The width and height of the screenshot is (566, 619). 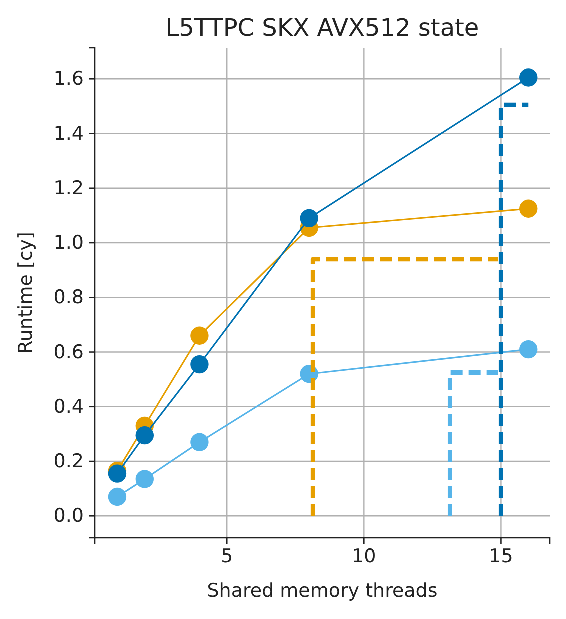 I want to click on y-tick-label: 1.4, so click(x=69, y=133).